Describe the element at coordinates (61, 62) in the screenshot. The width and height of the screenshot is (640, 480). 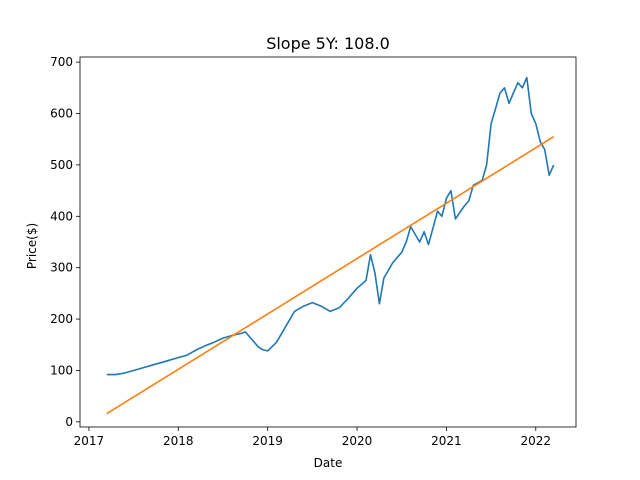
I see `y-tick-label: 700` at that location.